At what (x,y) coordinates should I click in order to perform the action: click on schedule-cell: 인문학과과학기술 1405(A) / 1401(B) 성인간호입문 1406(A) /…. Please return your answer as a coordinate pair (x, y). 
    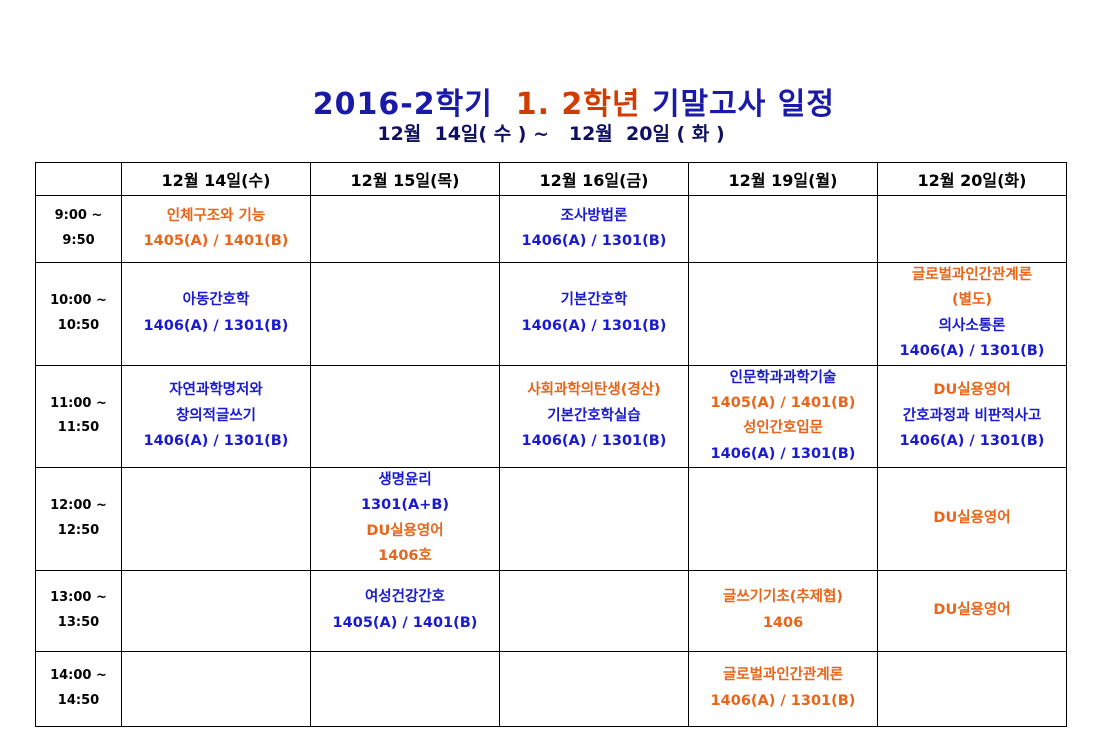
    Looking at the image, I should click on (783, 416).